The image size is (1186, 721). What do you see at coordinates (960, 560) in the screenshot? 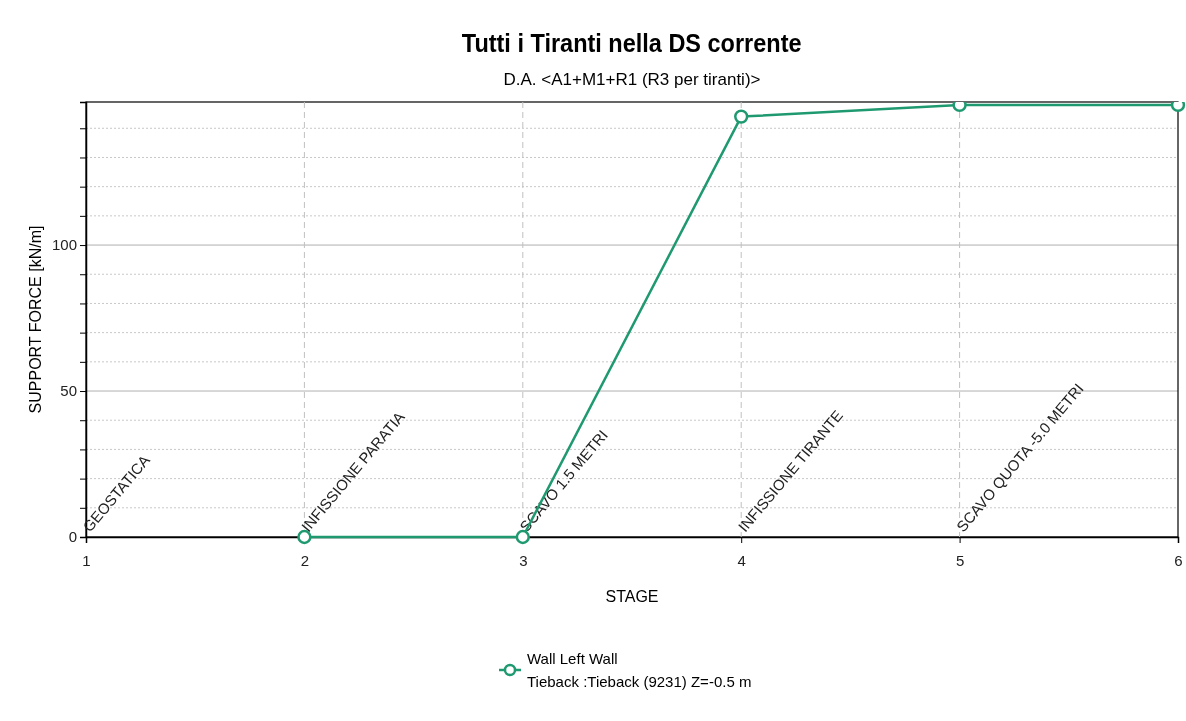
I see `x-tick-label: 5` at bounding box center [960, 560].